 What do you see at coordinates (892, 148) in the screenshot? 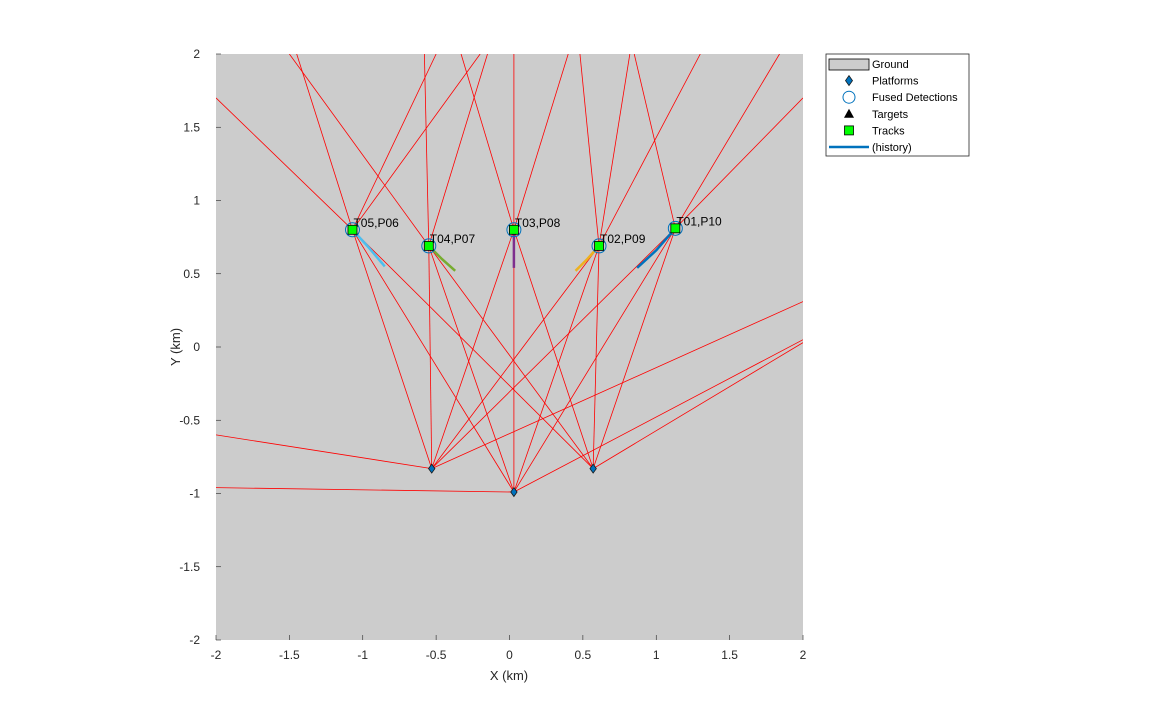
I see `legend-label: (history)` at bounding box center [892, 148].